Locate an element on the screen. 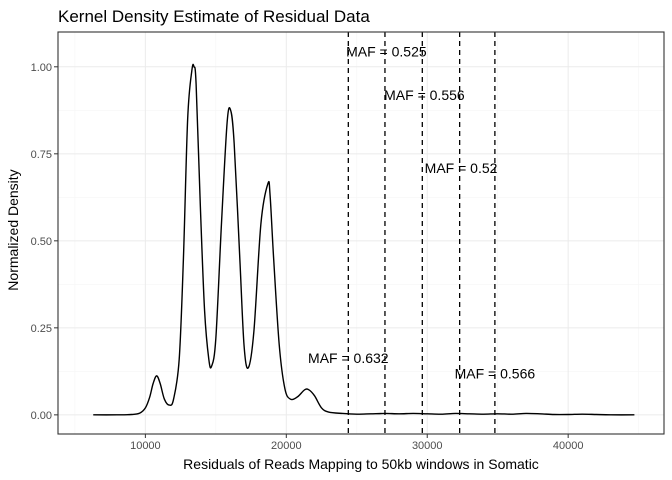  x-tick-label: 30000 is located at coordinates (427, 446).